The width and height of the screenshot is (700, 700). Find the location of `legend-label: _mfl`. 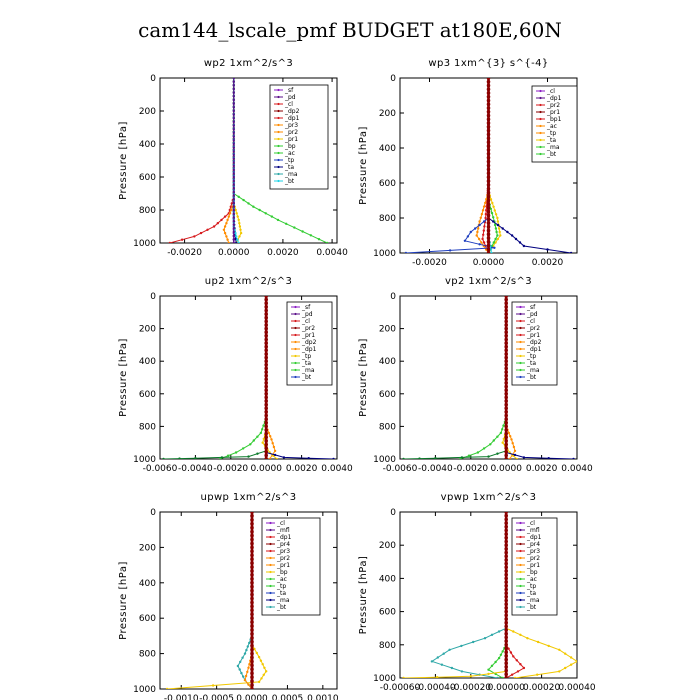

legend-label: _mfl is located at coordinates (283, 530).